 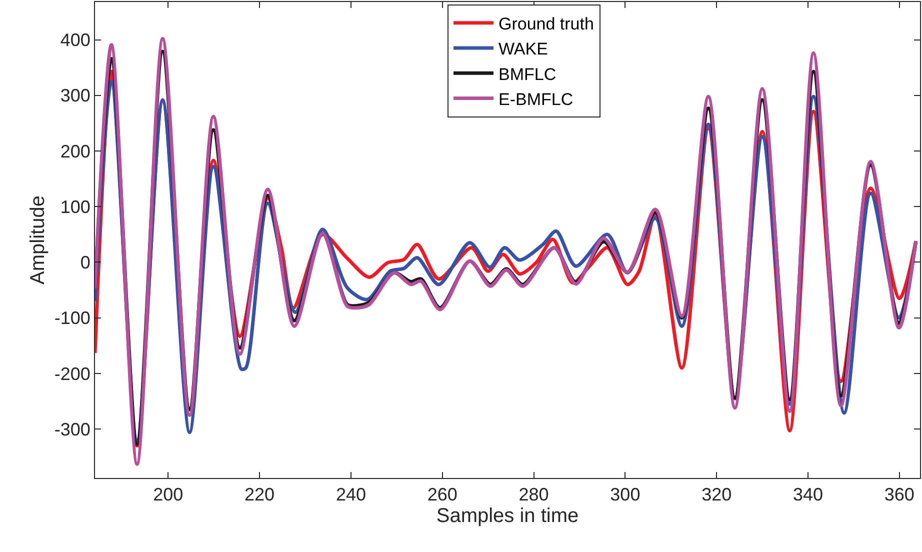 What do you see at coordinates (351, 494) in the screenshot?
I see `x-tick-label: 240` at bounding box center [351, 494].